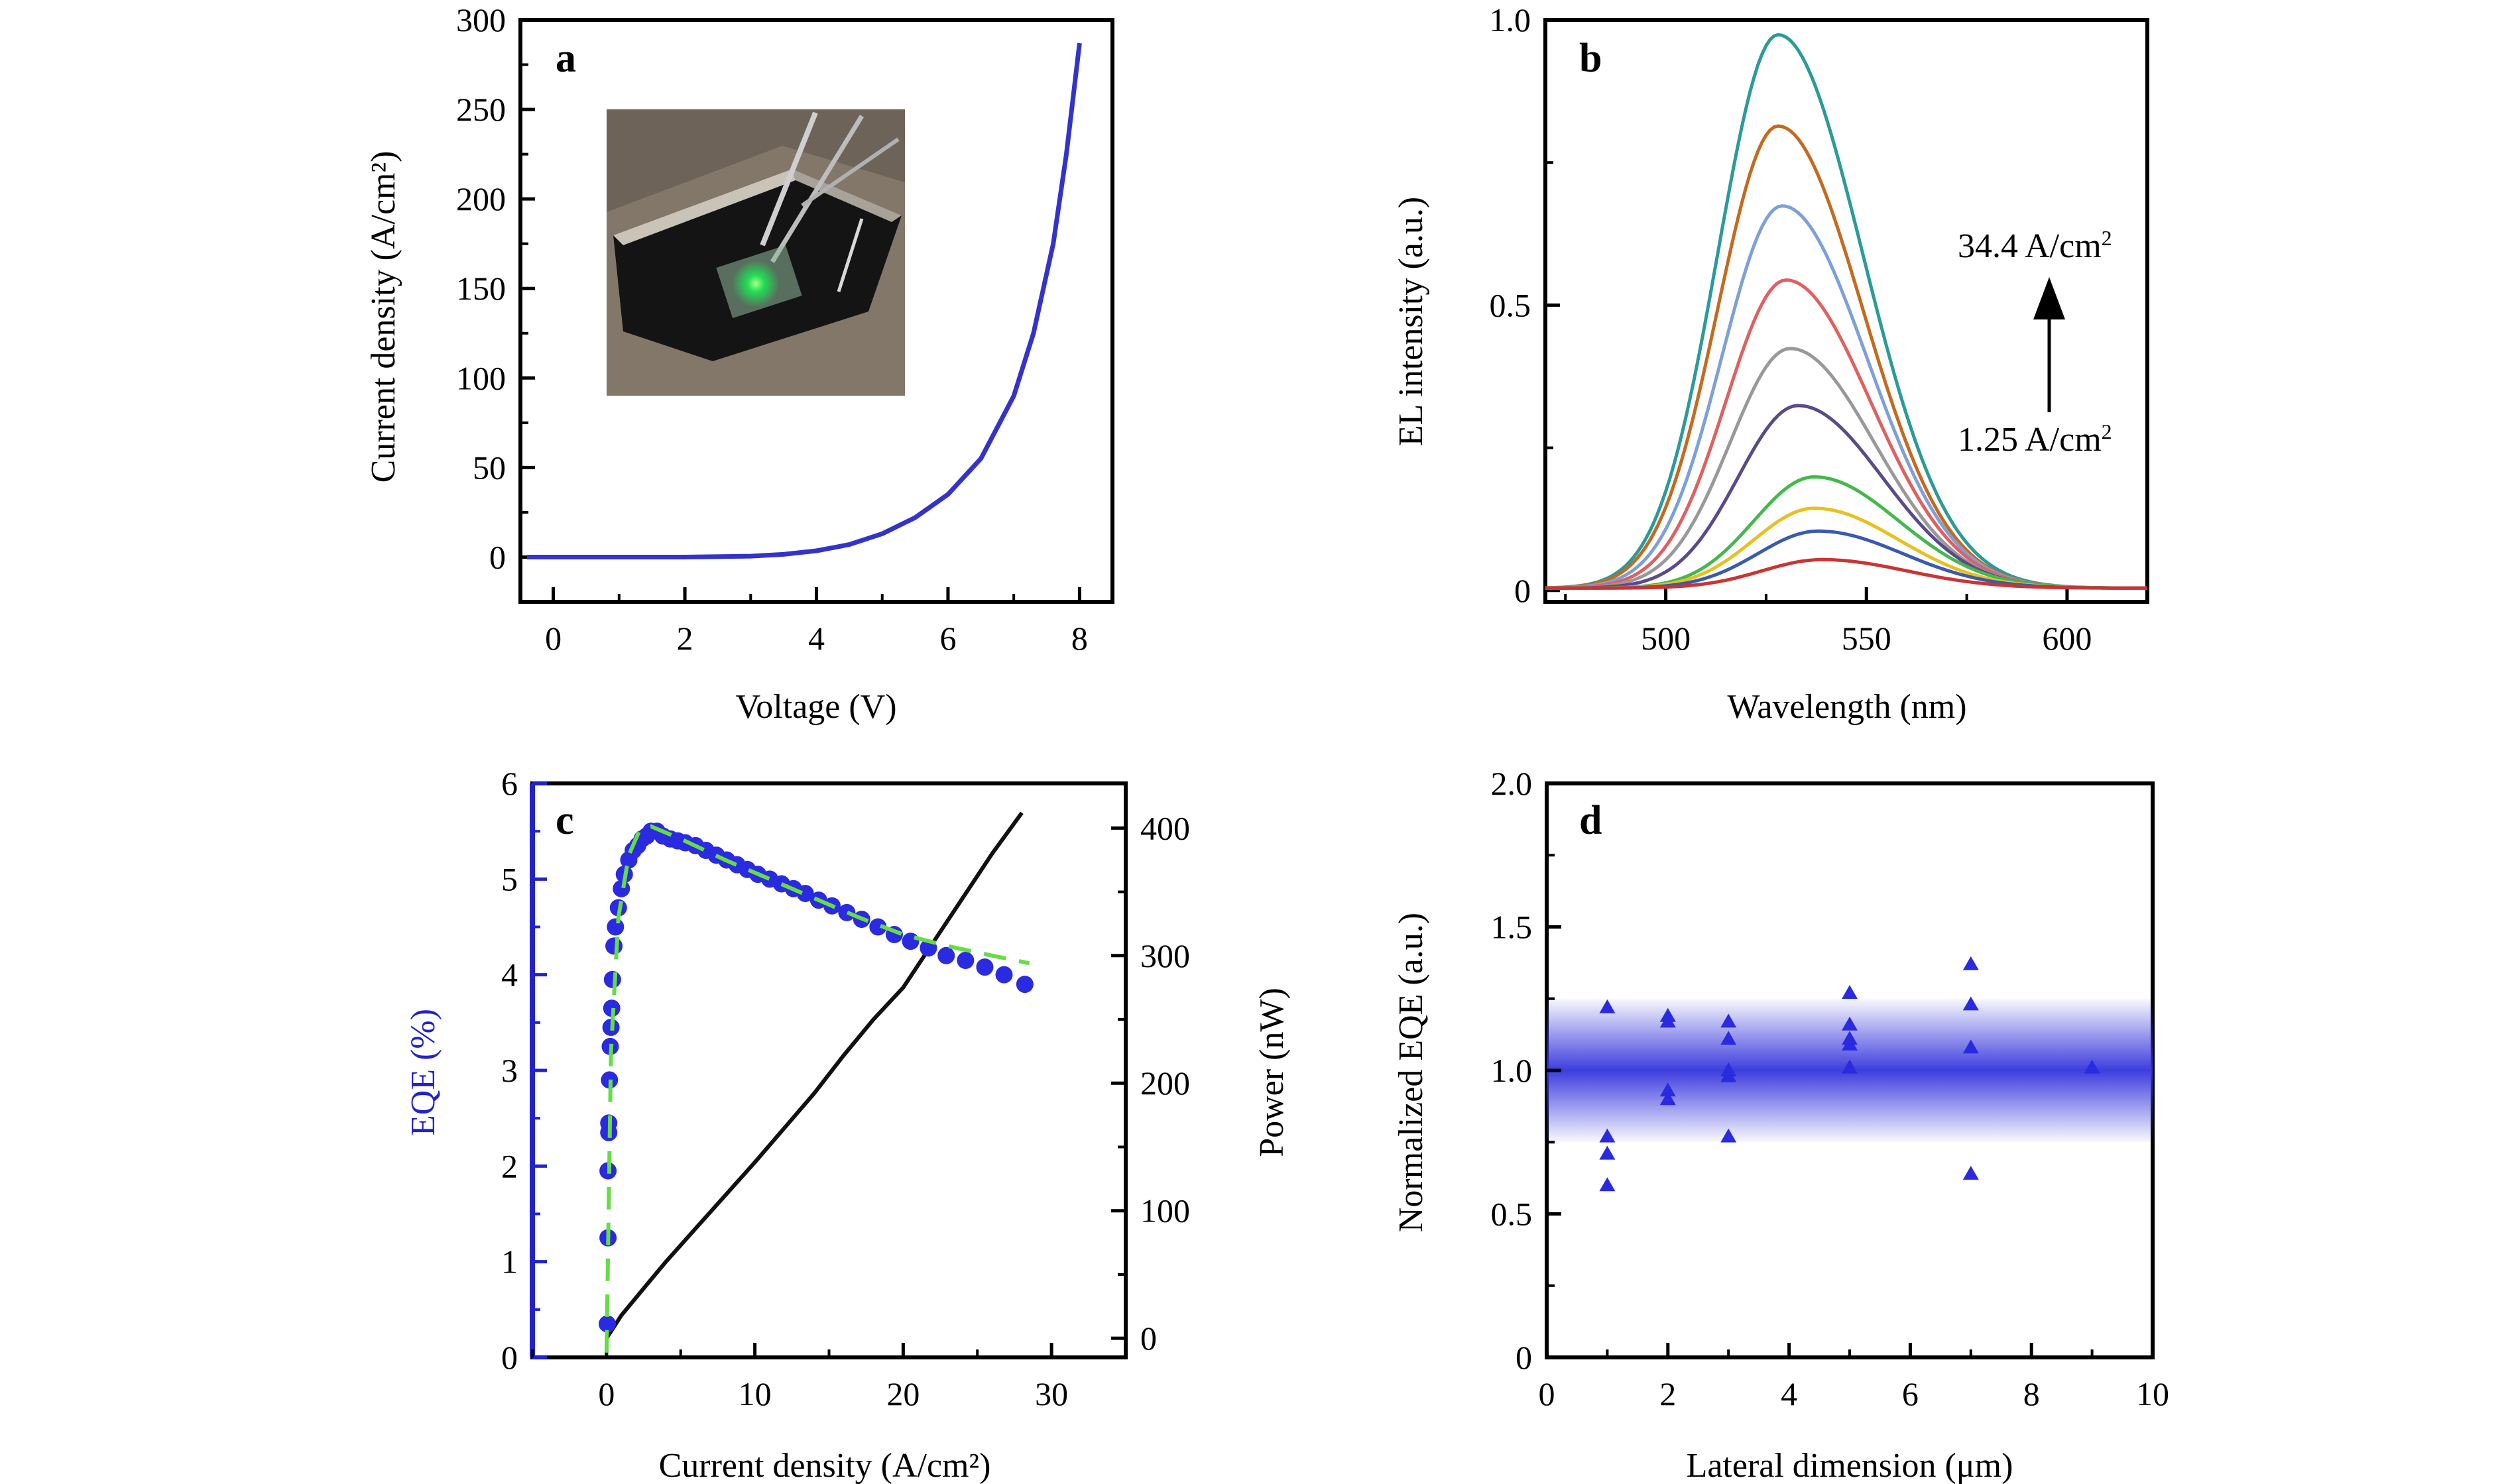 The image size is (2506, 1484). What do you see at coordinates (2152, 1393) in the screenshot?
I see `x-axis-tick-label: 10` at bounding box center [2152, 1393].